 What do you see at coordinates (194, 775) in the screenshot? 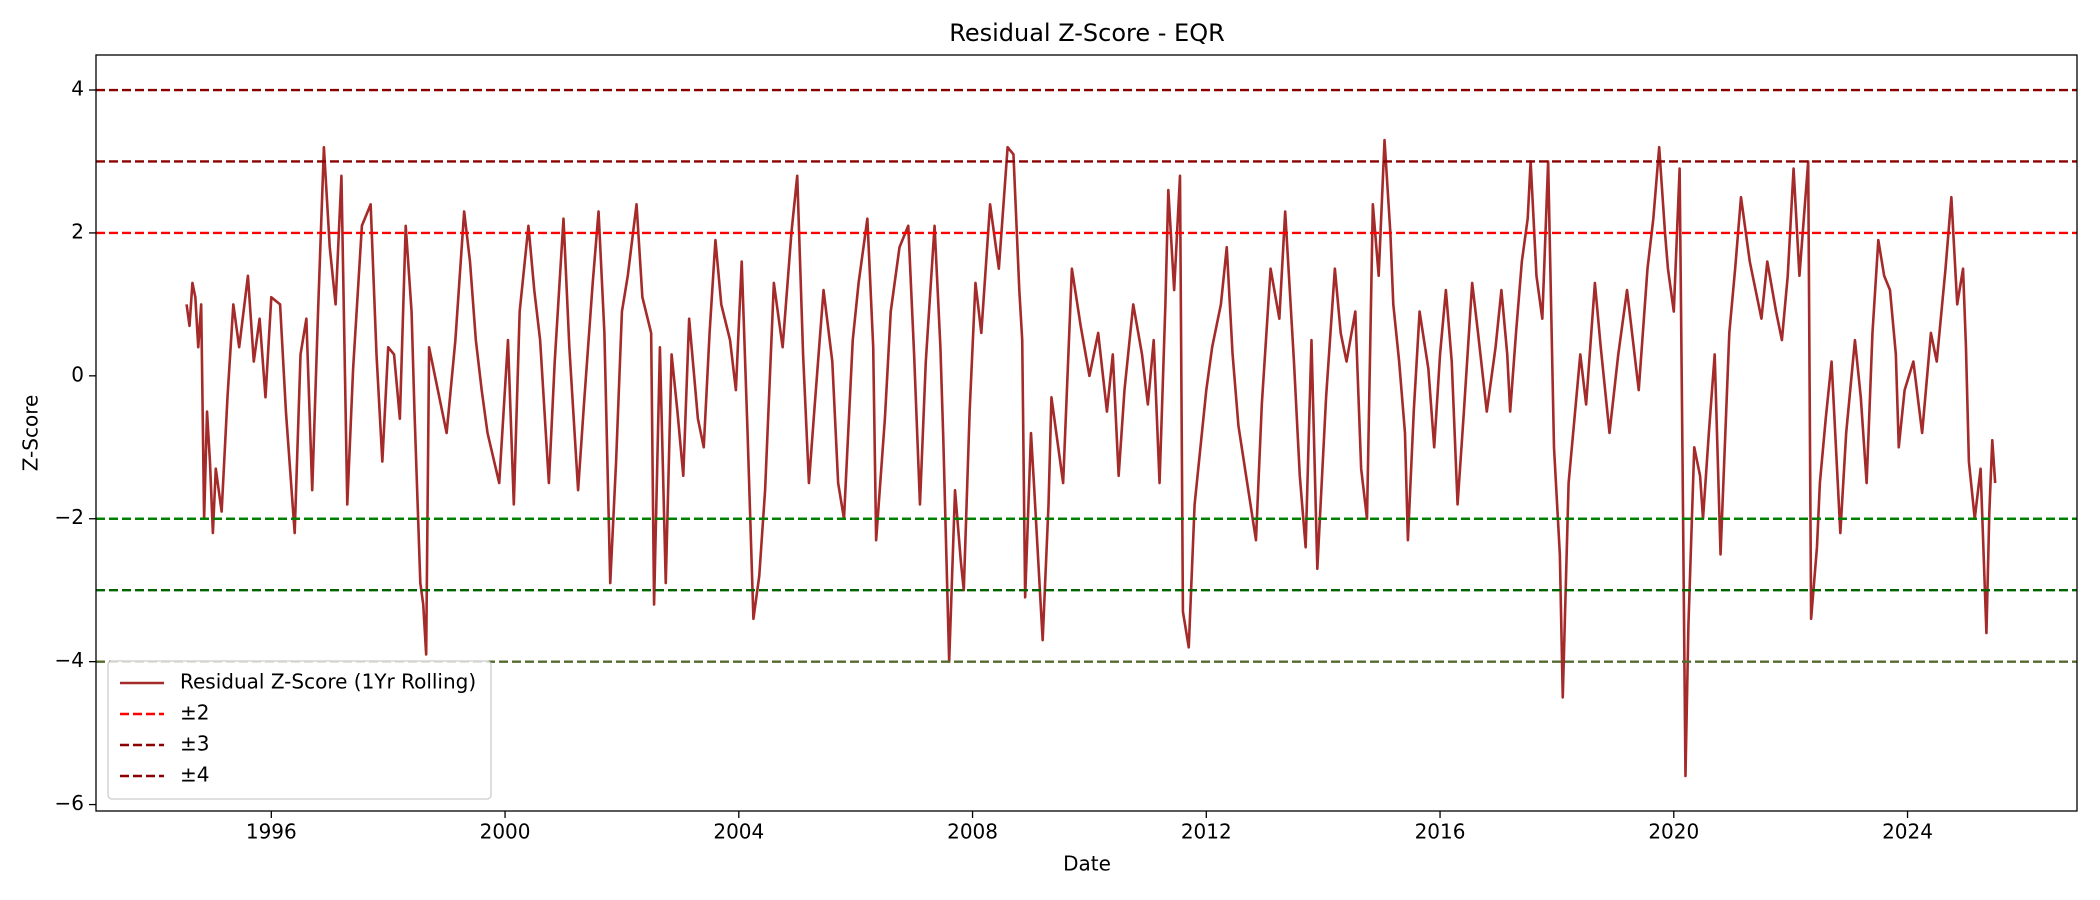
I see `legend-label: ±4` at bounding box center [194, 775].